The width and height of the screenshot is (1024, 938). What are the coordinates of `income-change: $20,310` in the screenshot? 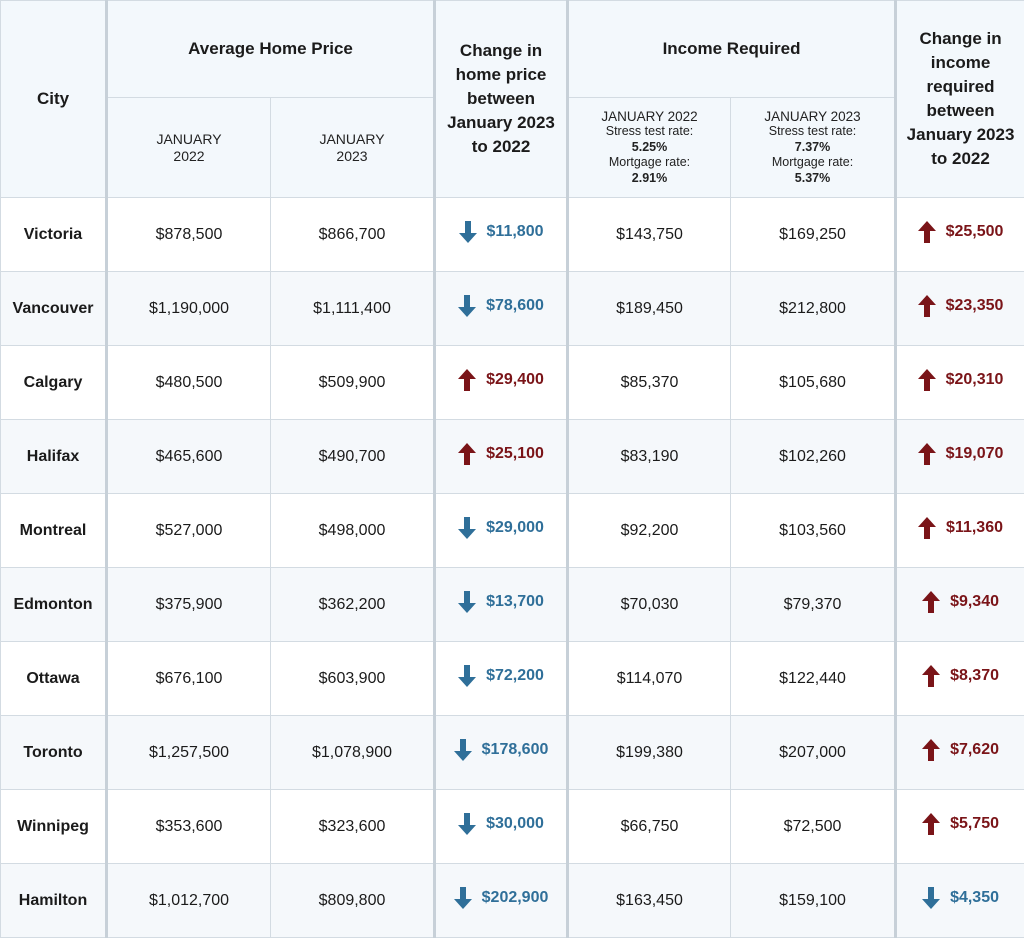 It's located at (961, 380).